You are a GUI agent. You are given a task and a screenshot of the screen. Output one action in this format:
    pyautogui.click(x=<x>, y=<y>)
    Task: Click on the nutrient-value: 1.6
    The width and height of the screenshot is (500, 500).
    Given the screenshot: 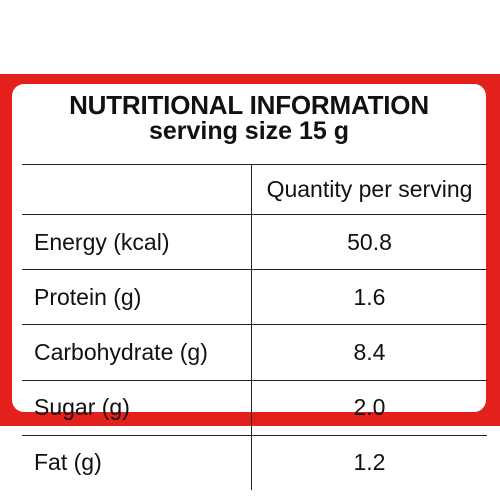 What is the action you would take?
    pyautogui.click(x=369, y=297)
    